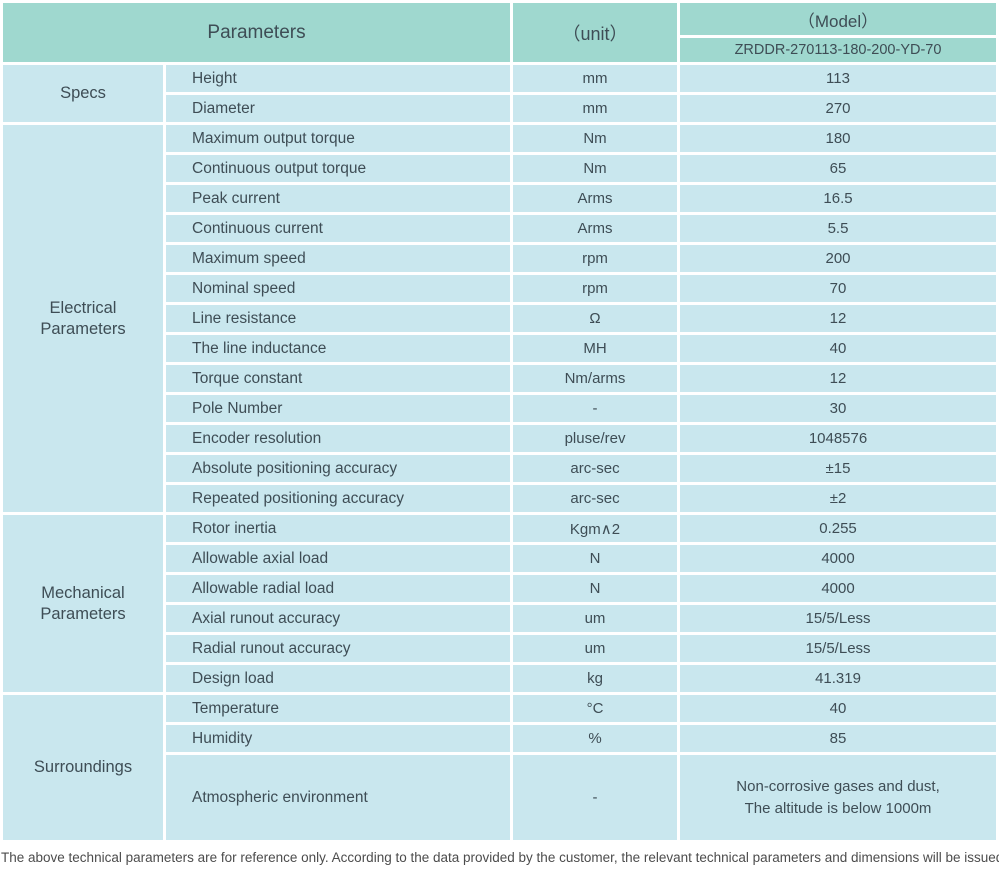 This screenshot has height=882, width=999. I want to click on table-row: Allowable axial load N 4000, so click(500, 558).